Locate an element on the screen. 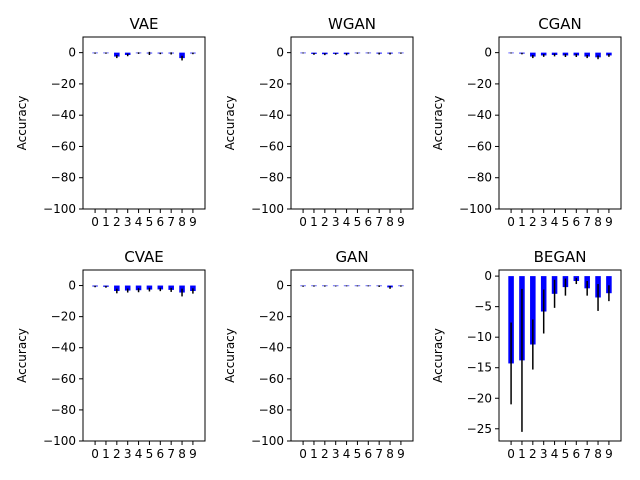 This screenshot has width=640, height=480. y-tick-label: −15 is located at coordinates (479, 368).